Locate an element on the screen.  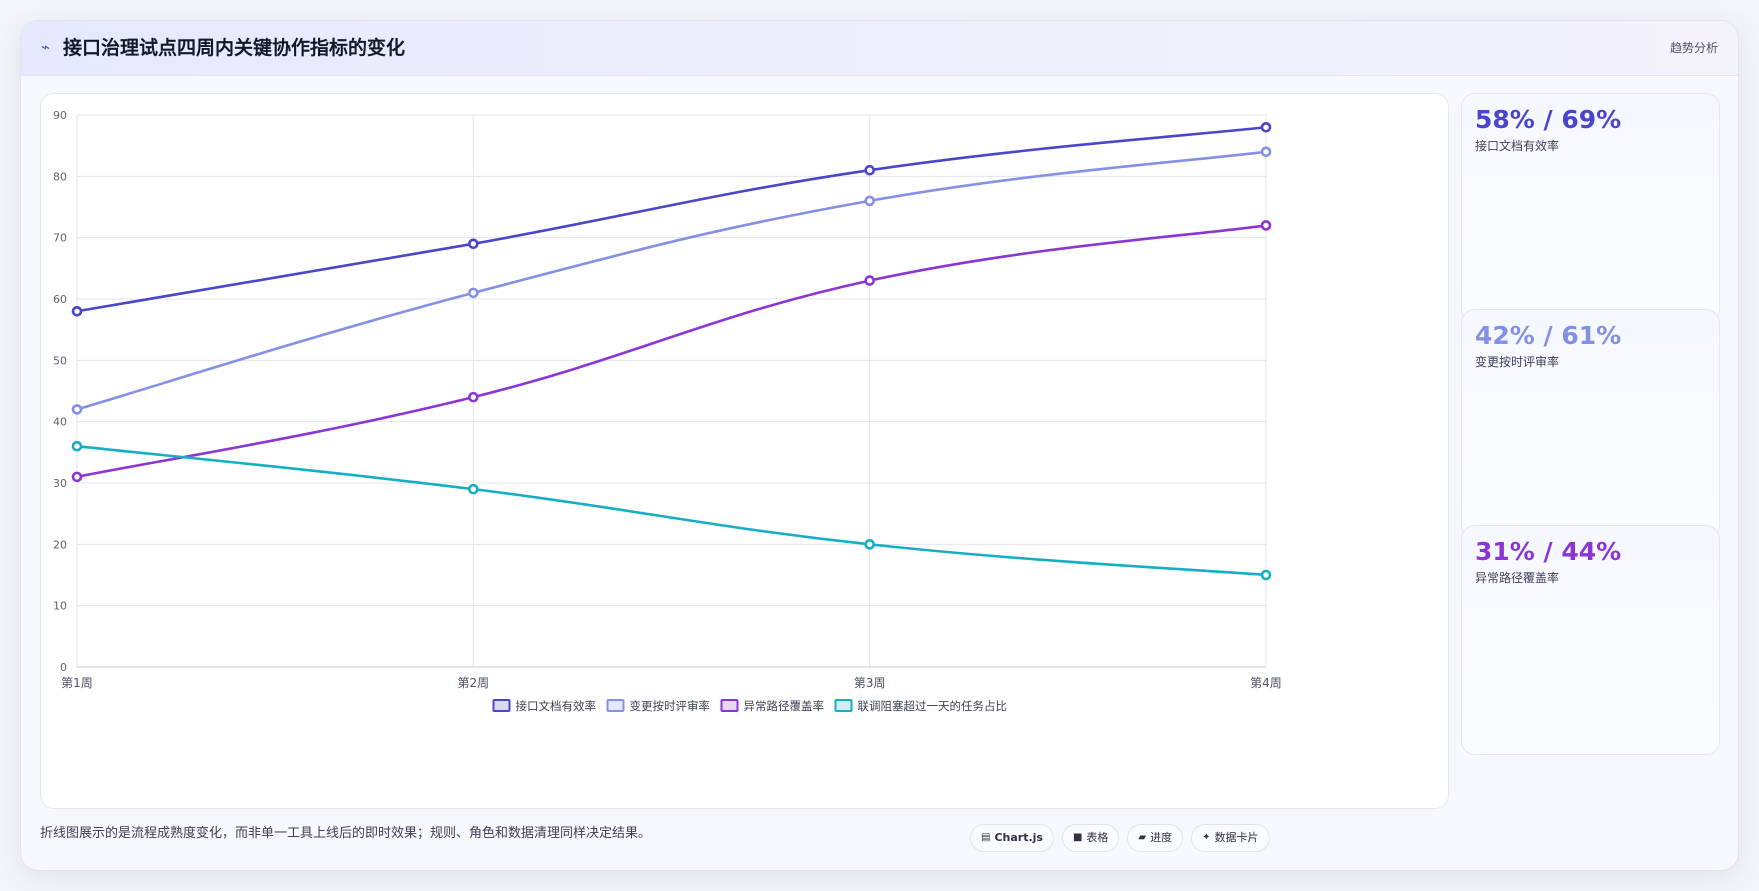
chip-group: ▤ Chart.js ■ 表格 ▰ 进度 ✦ 数据卡片 is located at coordinates (1120, 838).